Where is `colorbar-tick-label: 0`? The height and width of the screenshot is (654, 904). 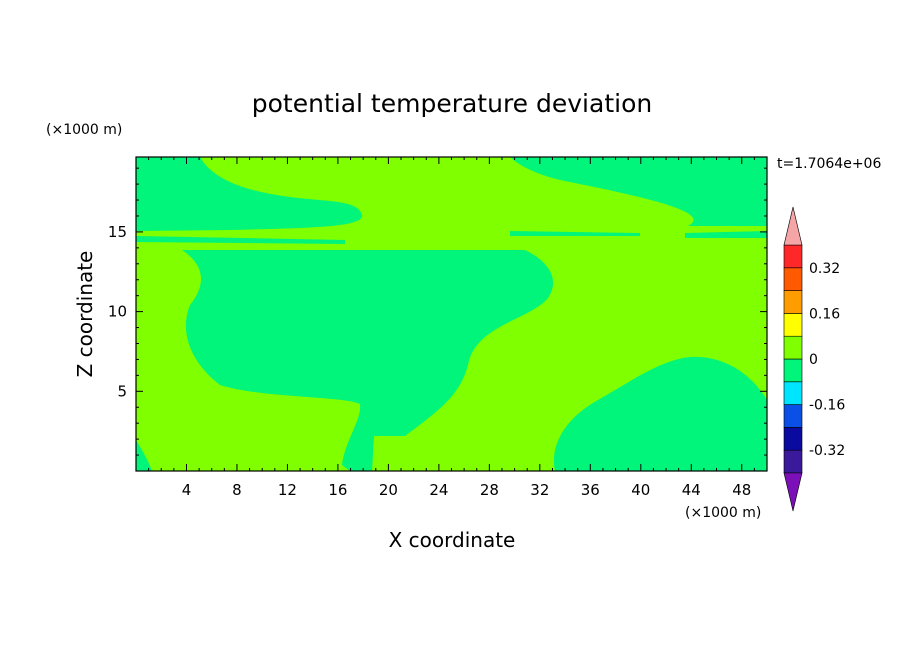
colorbar-tick-label: 0 is located at coordinates (813, 360).